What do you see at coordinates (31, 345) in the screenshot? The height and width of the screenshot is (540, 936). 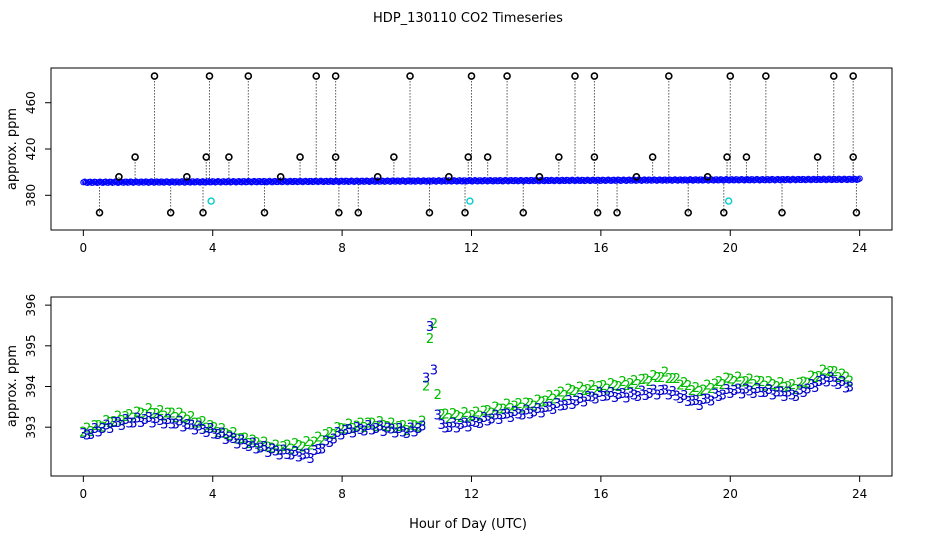 I see `y-tick-label: 395` at bounding box center [31, 345].